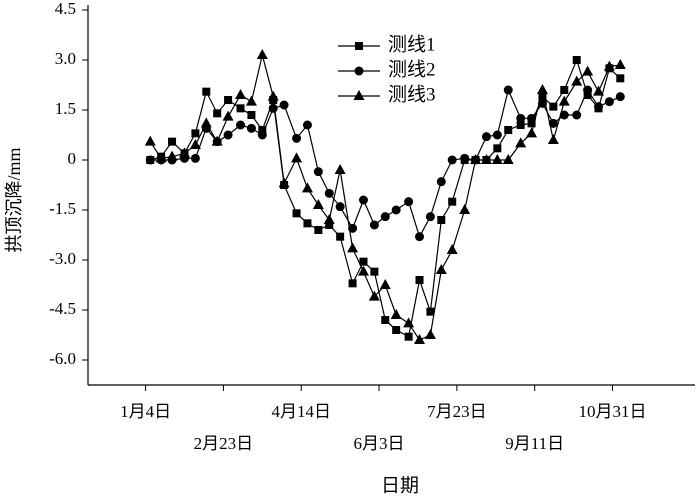 This screenshot has height=502, width=700. Describe the element at coordinates (14, 199) in the screenshot. I see `y-axis-label: 拱顶沉降/mm` at that location.